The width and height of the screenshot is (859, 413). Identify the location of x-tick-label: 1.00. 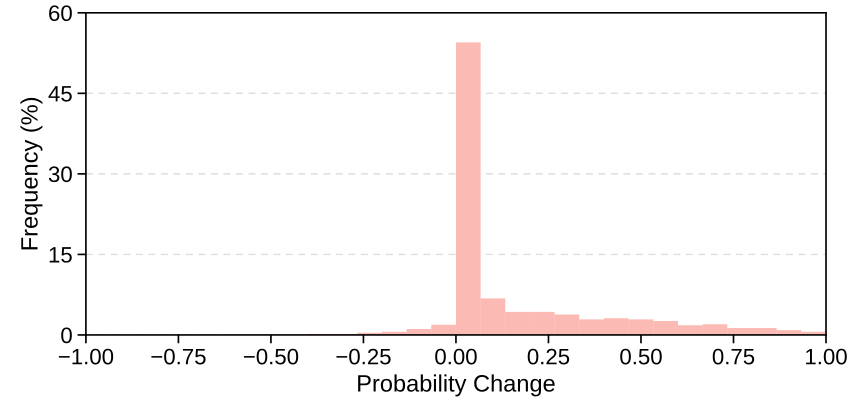
(826, 356).